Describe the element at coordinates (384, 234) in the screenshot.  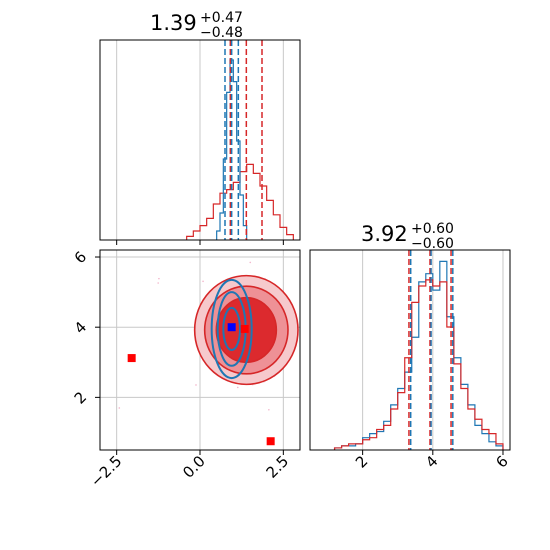
I see `title-2-median: 3.92` at that location.